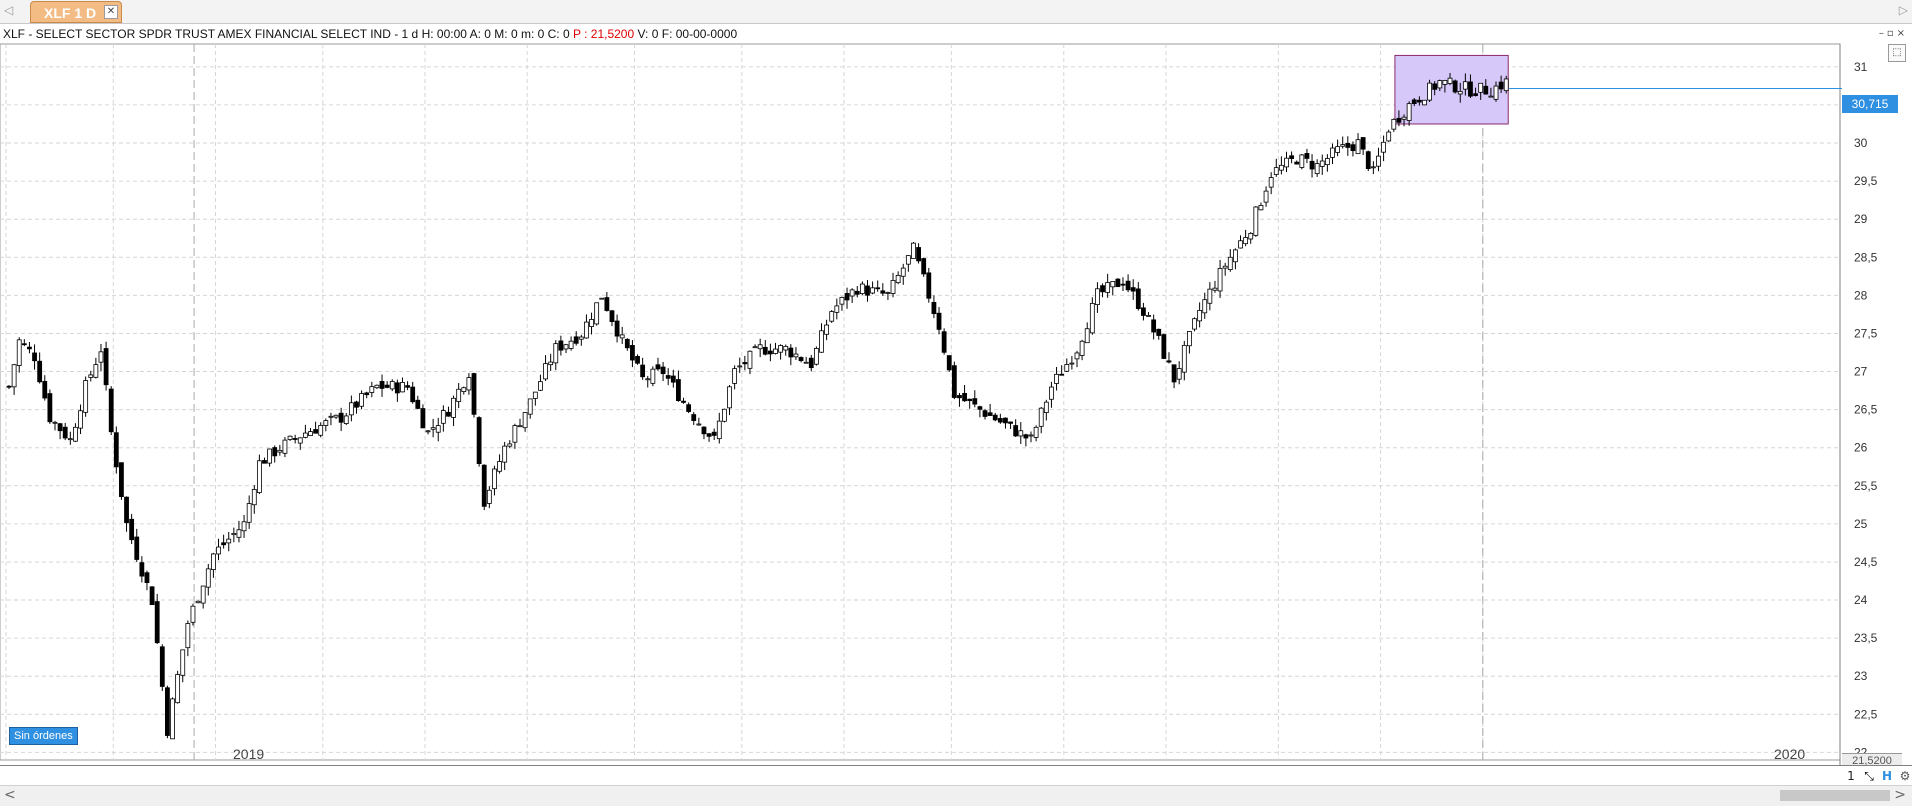  What do you see at coordinates (1893, 33) in the screenshot?
I see `window-controls: –▫×` at bounding box center [1893, 33].